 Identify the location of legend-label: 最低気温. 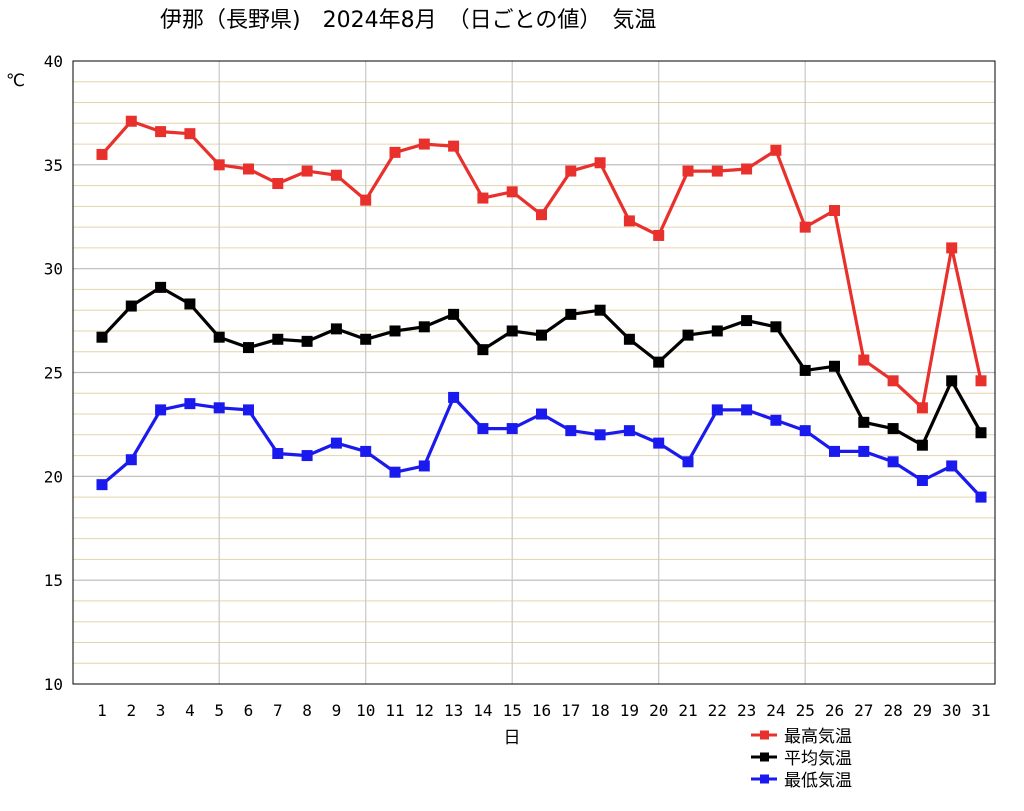
(818, 781).